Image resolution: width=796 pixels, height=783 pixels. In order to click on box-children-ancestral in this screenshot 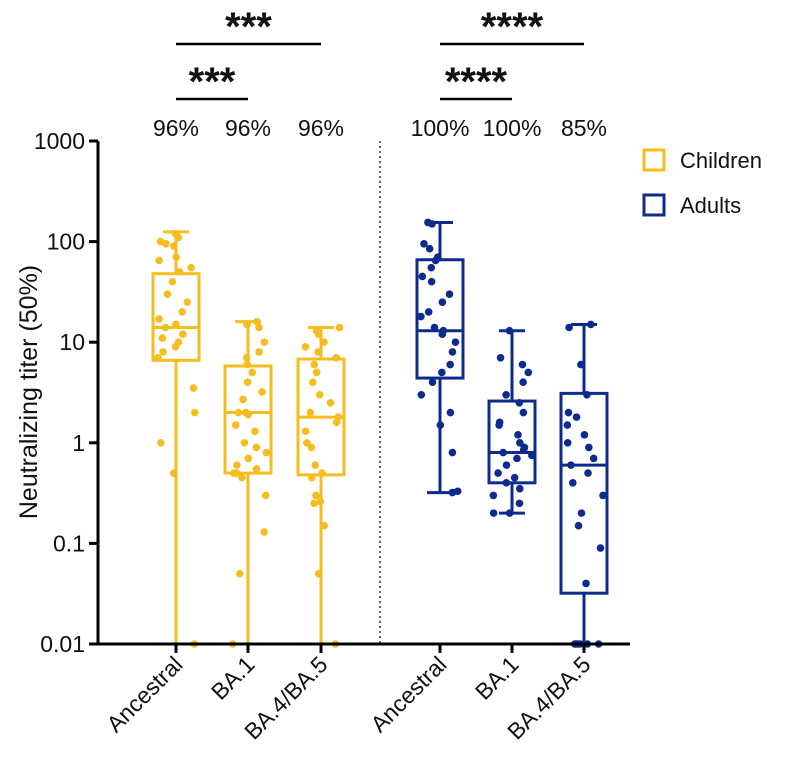, I will do `click(176, 438)`.